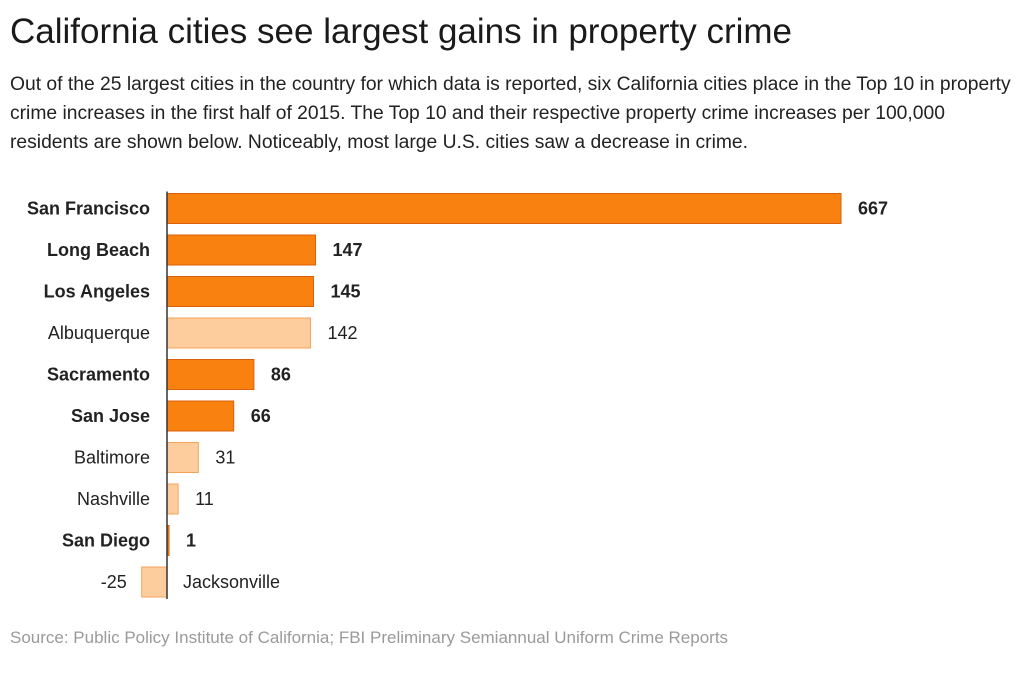 Image resolution: width=1024 pixels, height=683 pixels. I want to click on category-label: Baltimore, so click(112, 458).